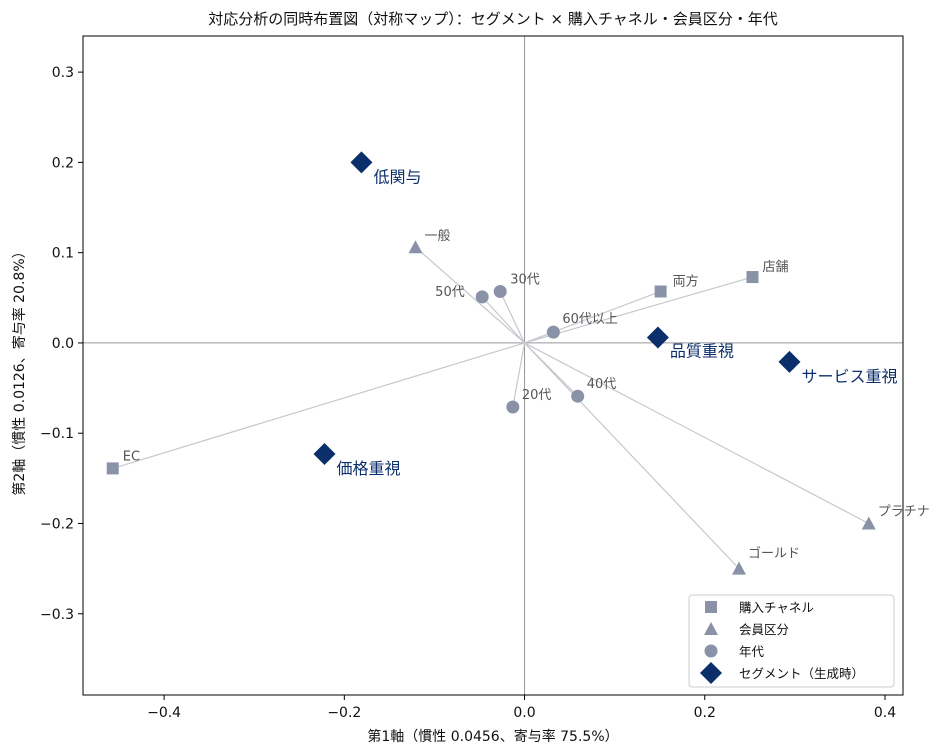  I want to click on point-label: プラチナ, so click(904, 511).